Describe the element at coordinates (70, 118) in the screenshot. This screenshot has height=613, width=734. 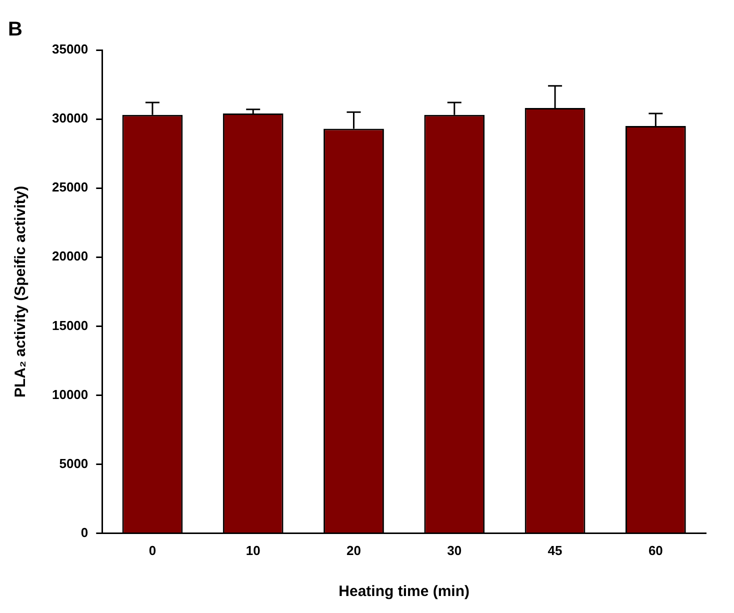
I see `y-tick-label: 30000` at that location.